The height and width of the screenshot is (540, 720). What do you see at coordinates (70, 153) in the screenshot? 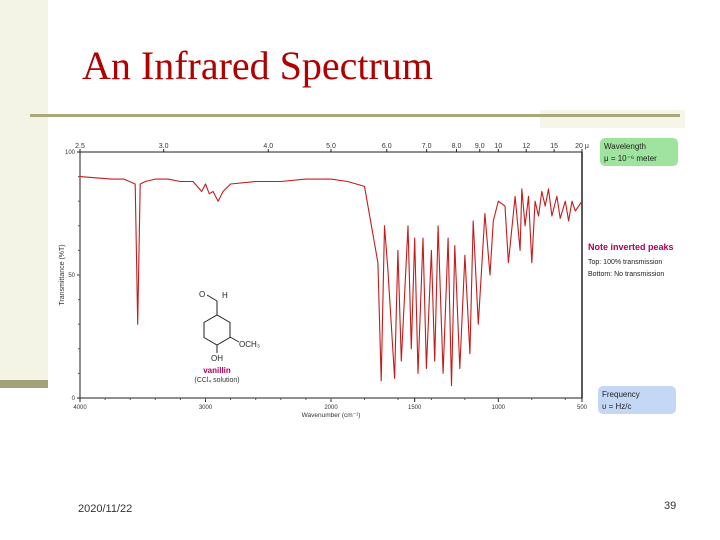
I see `y-tick-label: 100` at bounding box center [70, 153].